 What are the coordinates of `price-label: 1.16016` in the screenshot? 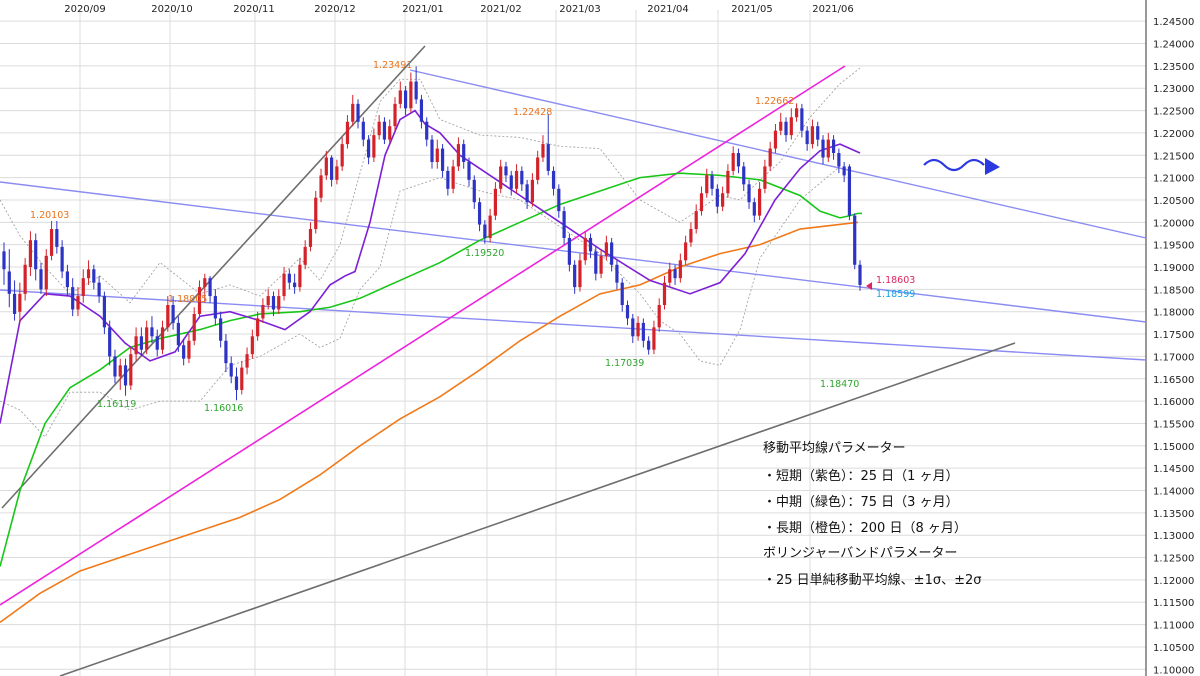 It's located at (223, 408).